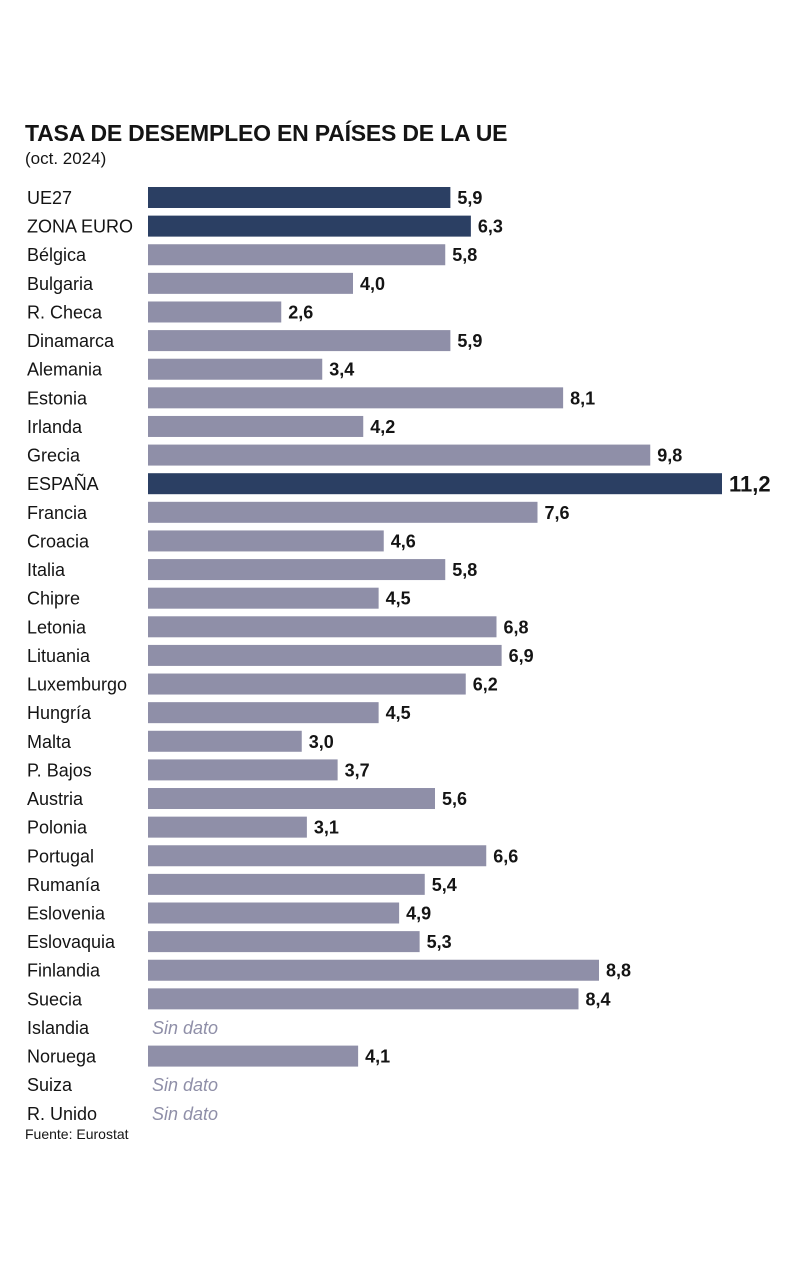 This screenshot has height=1263, width=800. What do you see at coordinates (215, 312) in the screenshot?
I see `bar-r-checa` at bounding box center [215, 312].